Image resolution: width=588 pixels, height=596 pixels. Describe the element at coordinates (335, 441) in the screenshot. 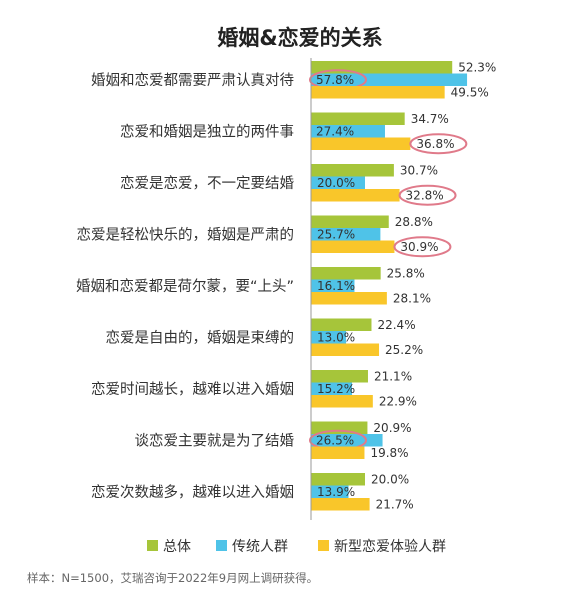

I see `data-label: 26.5%` at that location.